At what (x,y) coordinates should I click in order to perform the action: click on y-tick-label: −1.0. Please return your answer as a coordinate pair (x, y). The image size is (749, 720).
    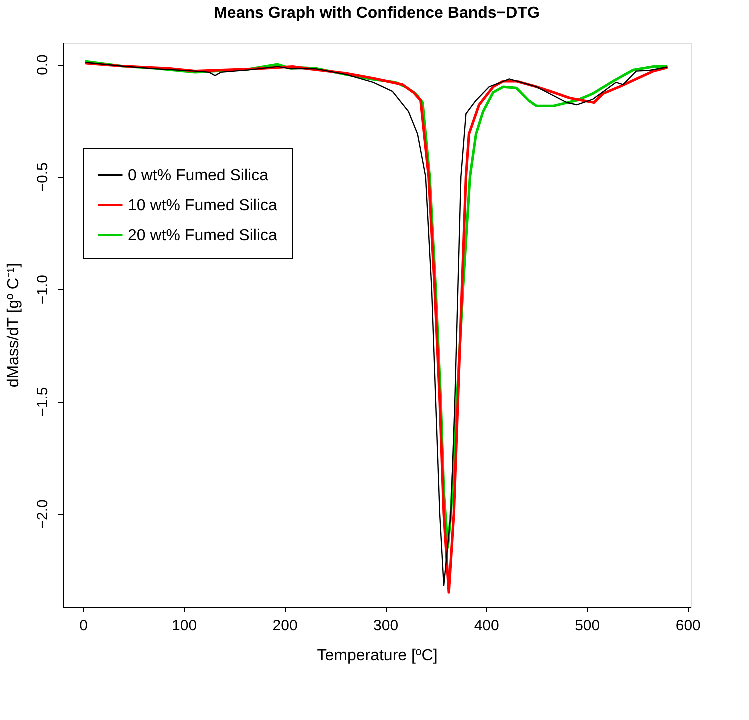
    Looking at the image, I should click on (43, 289).